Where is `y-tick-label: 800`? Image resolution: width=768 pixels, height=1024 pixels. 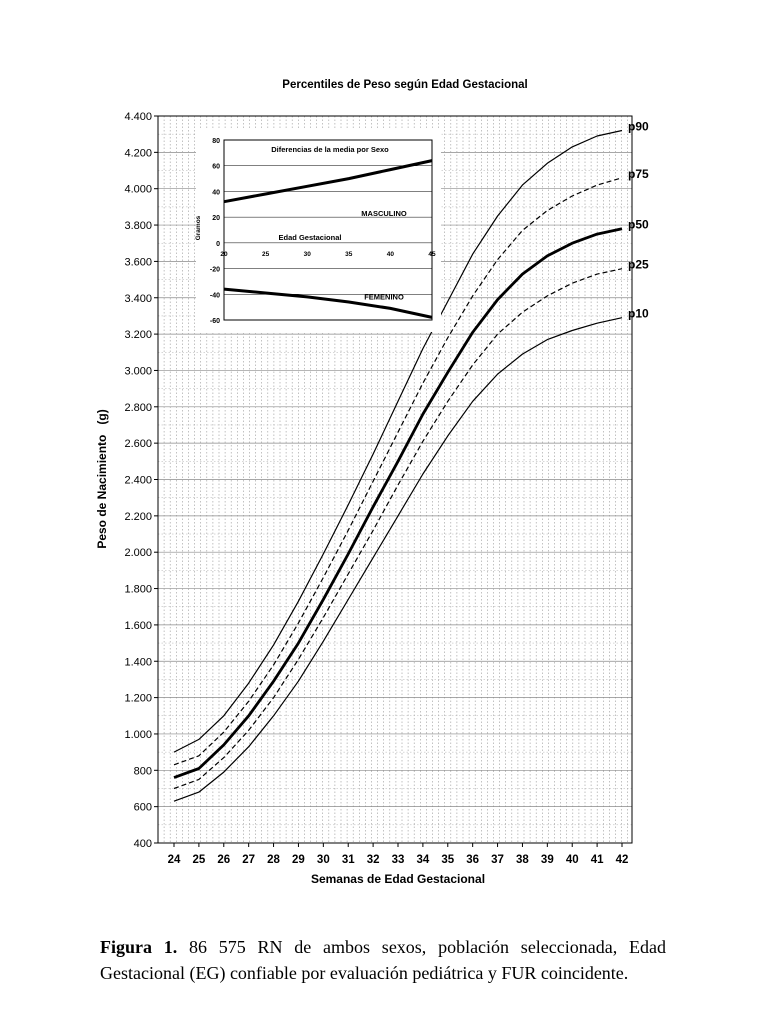 y-tick-label: 800 is located at coordinates (143, 771).